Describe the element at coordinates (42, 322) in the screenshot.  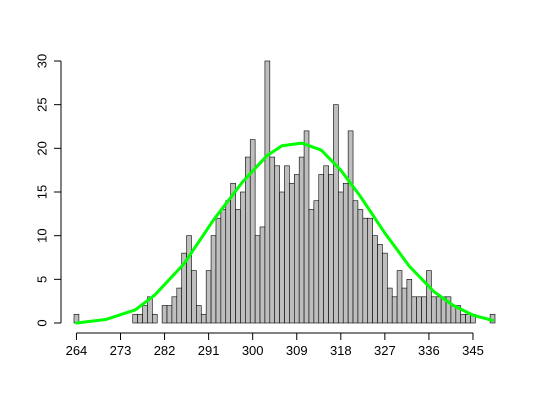
I see `y-tick-label: 0` at that location.